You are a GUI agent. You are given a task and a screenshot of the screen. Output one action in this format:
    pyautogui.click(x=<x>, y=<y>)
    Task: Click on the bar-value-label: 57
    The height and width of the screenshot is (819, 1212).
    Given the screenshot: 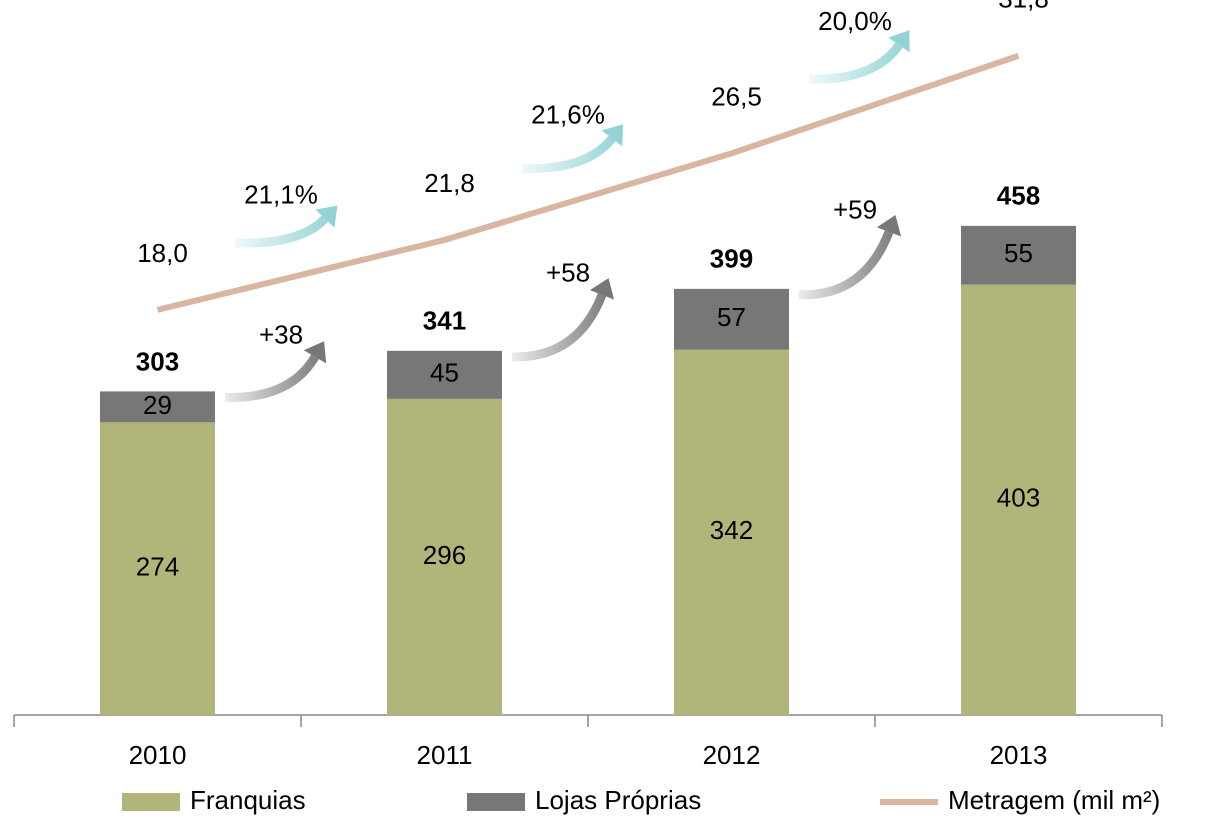 What is the action you would take?
    pyautogui.click(x=731, y=317)
    